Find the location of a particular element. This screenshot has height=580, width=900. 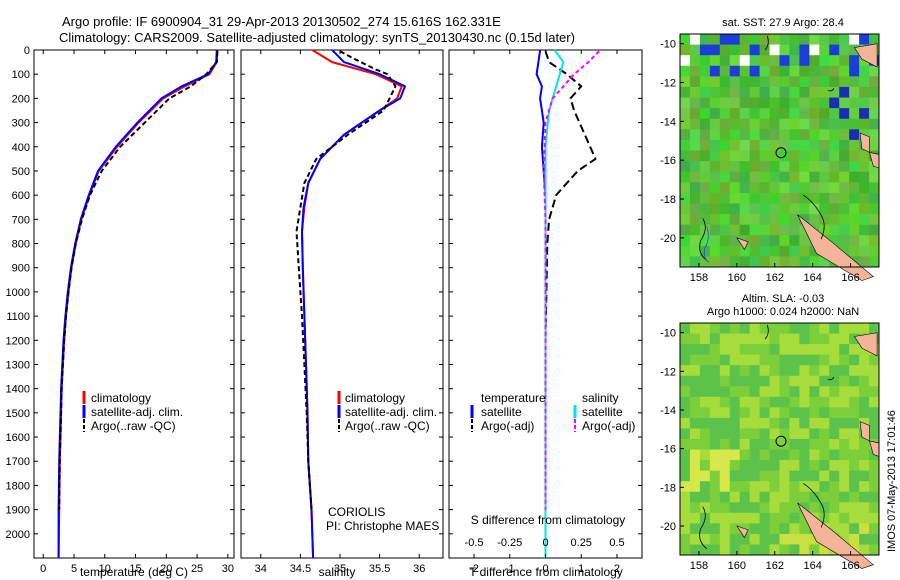

legend-climatology-label: climatology is located at coordinates (121, 398).